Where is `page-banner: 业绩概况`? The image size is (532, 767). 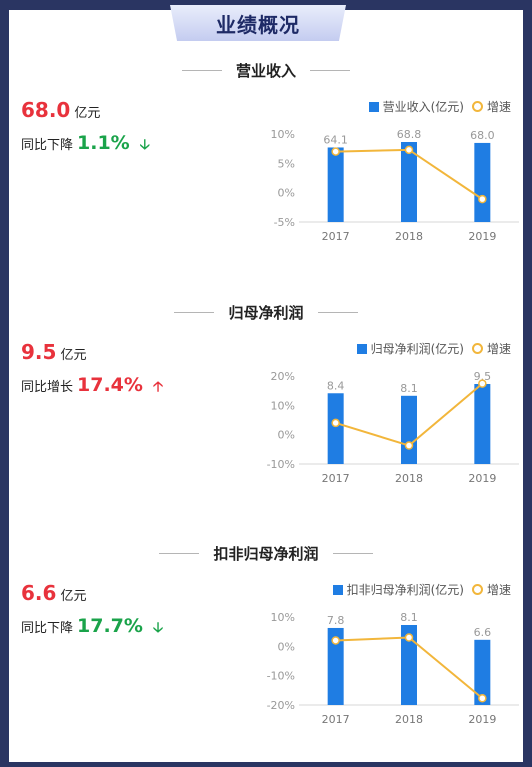 page-banner: 业绩概况 is located at coordinates (258, 23).